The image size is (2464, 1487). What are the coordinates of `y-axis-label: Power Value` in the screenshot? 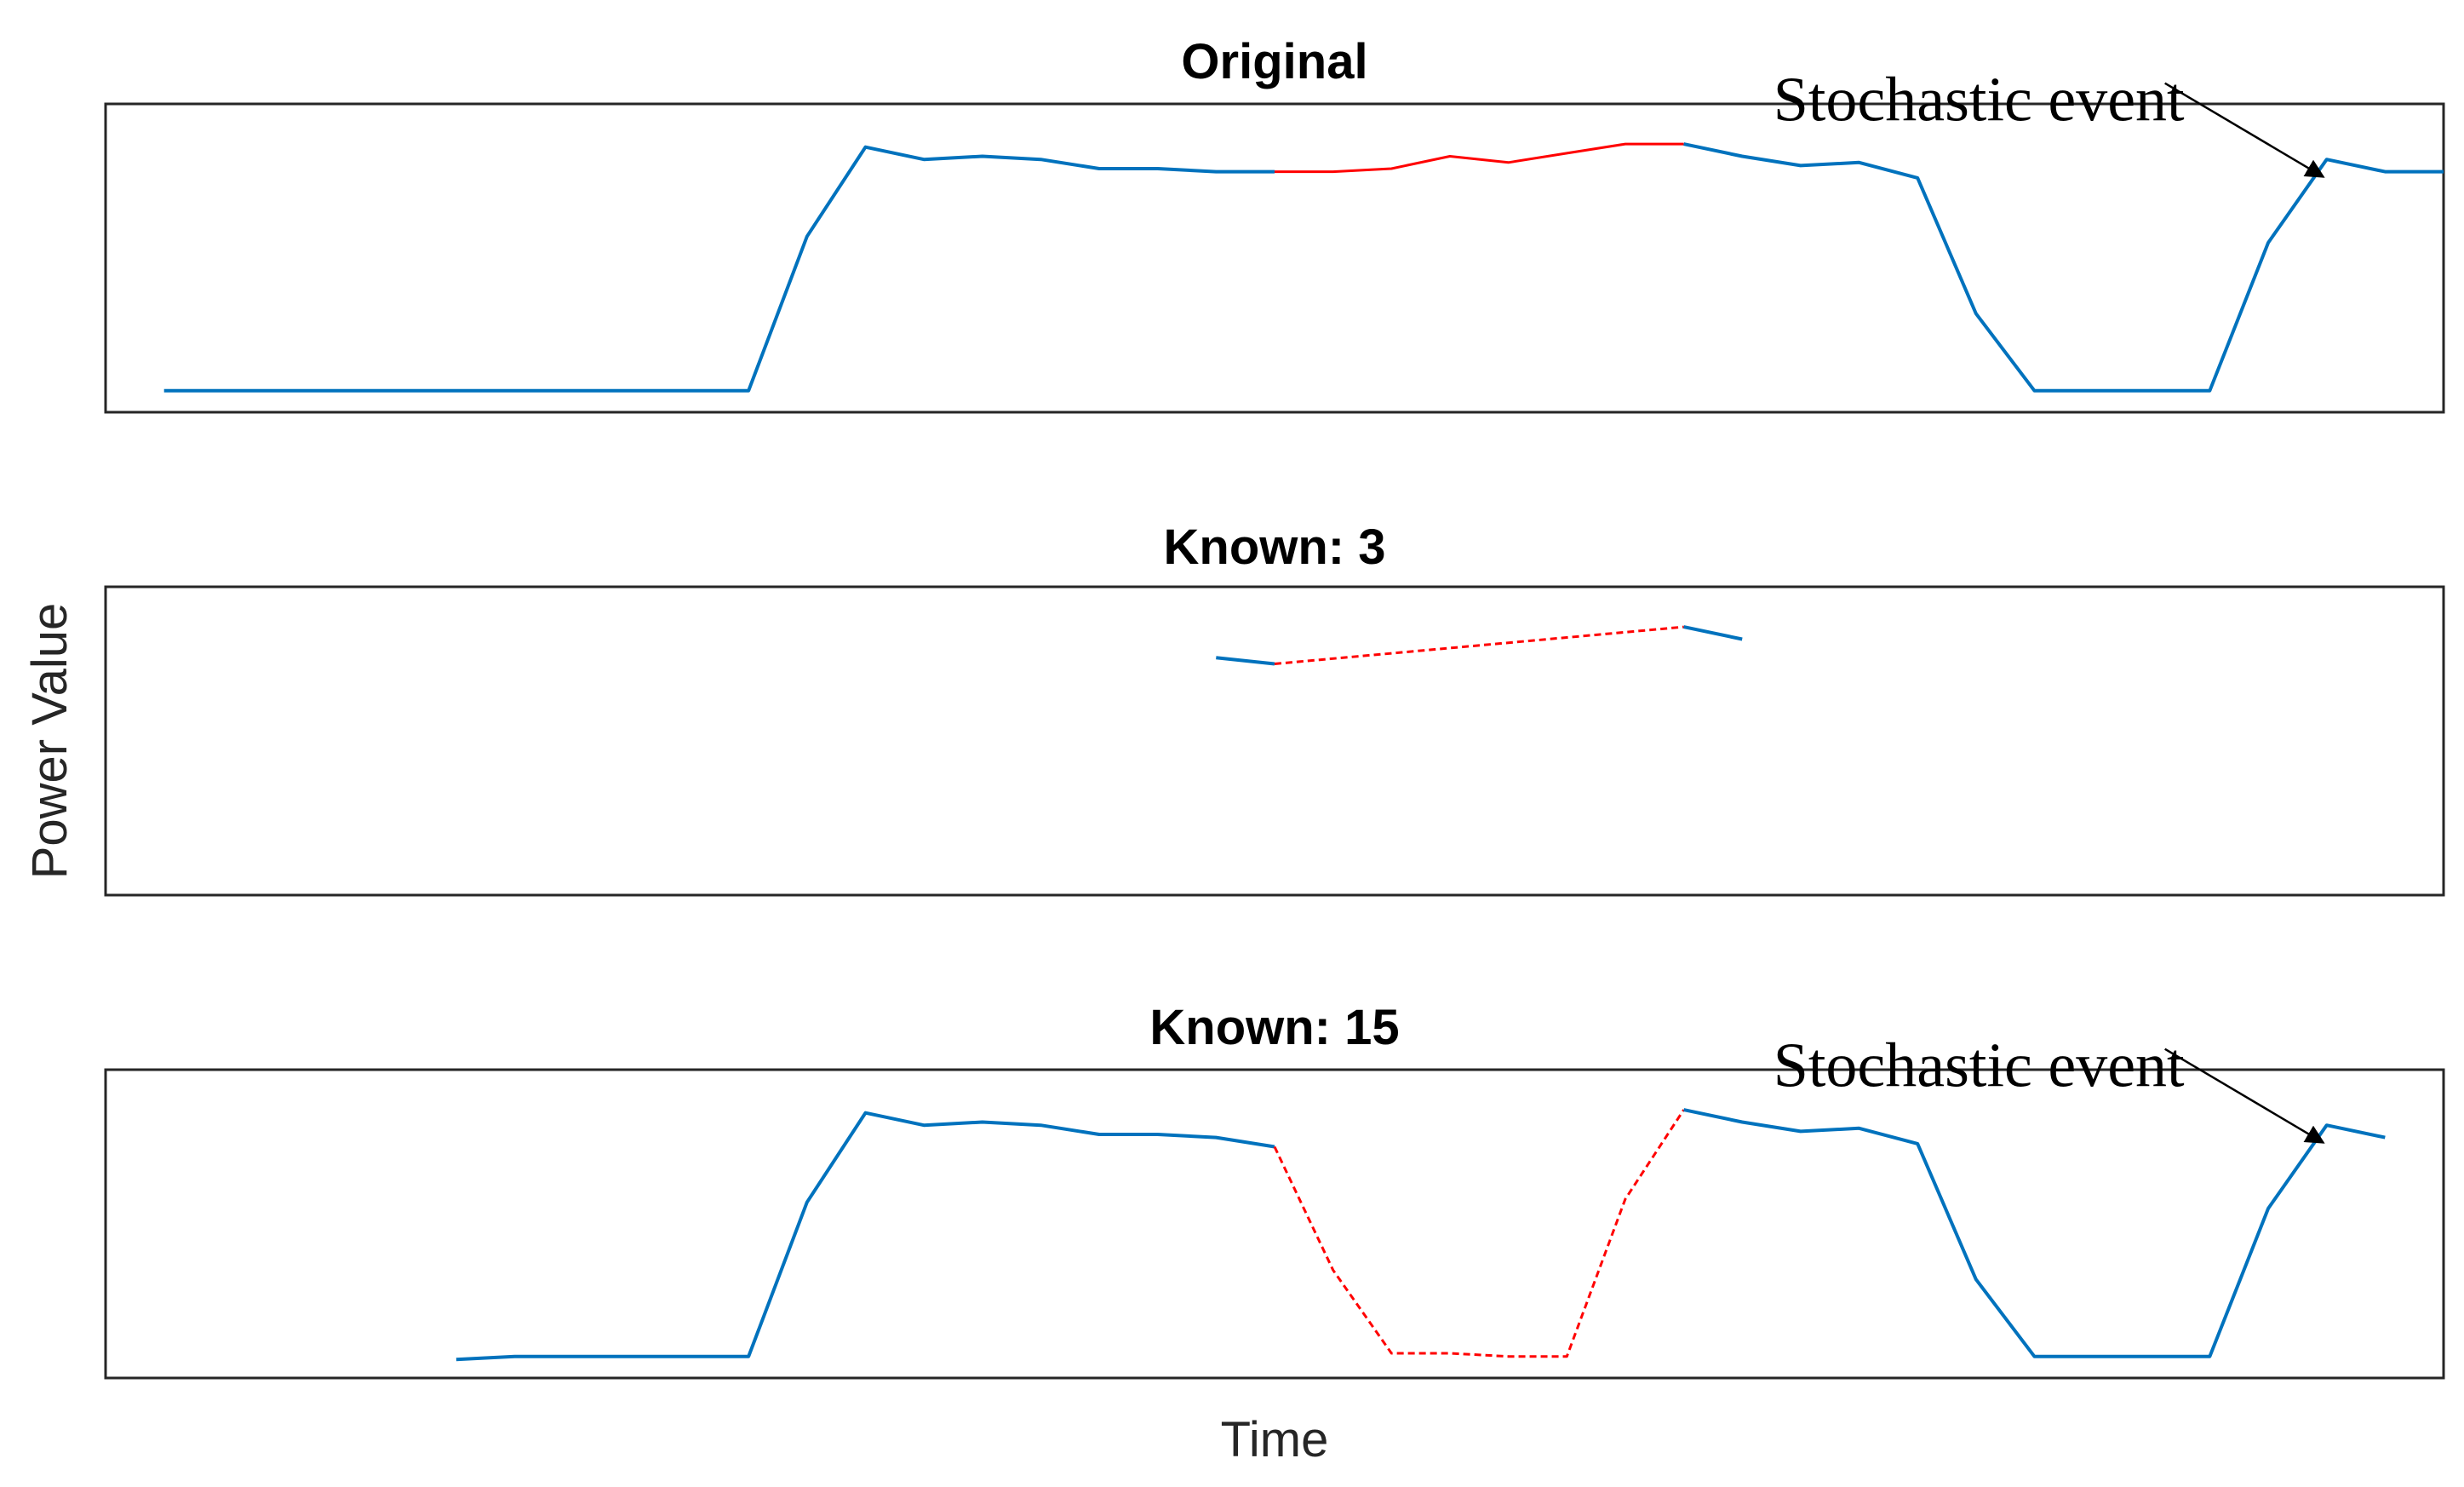 It's located at (49, 741).